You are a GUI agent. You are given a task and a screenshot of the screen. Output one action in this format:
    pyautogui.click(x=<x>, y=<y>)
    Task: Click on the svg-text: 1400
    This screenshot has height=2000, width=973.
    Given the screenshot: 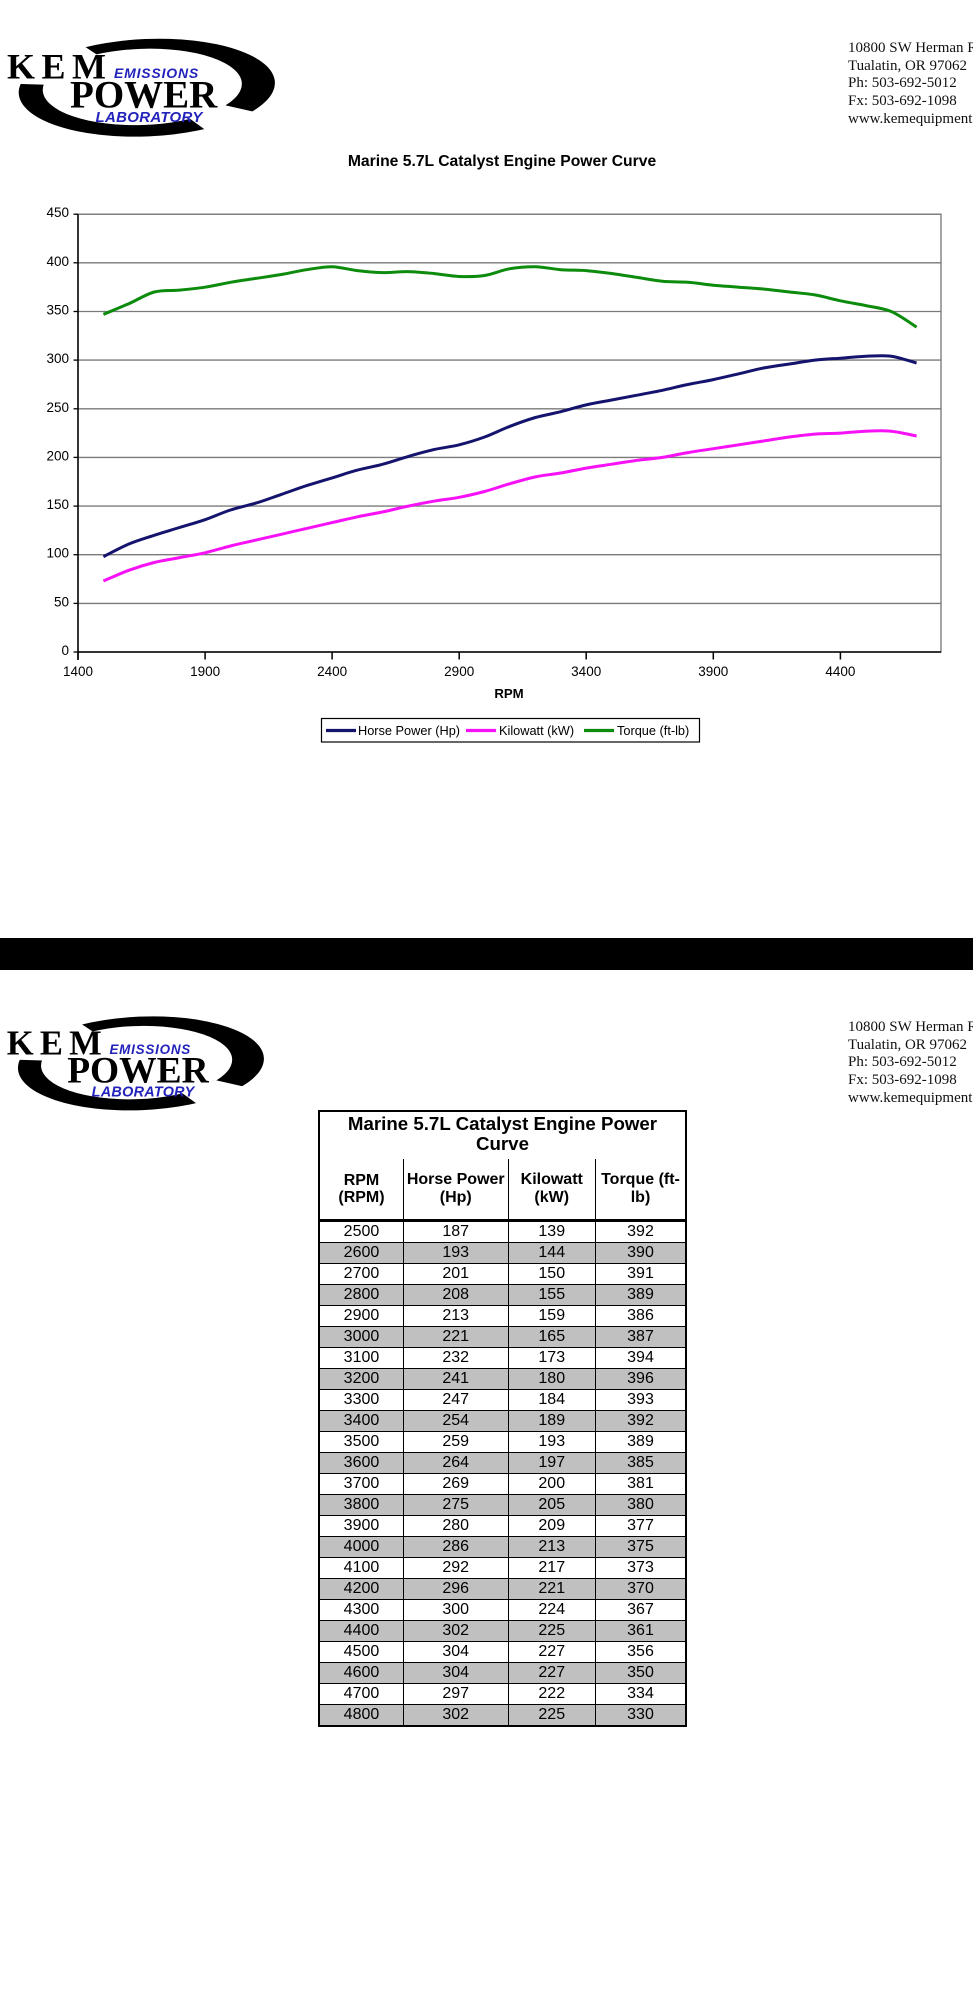 What is the action you would take?
    pyautogui.click(x=78, y=671)
    